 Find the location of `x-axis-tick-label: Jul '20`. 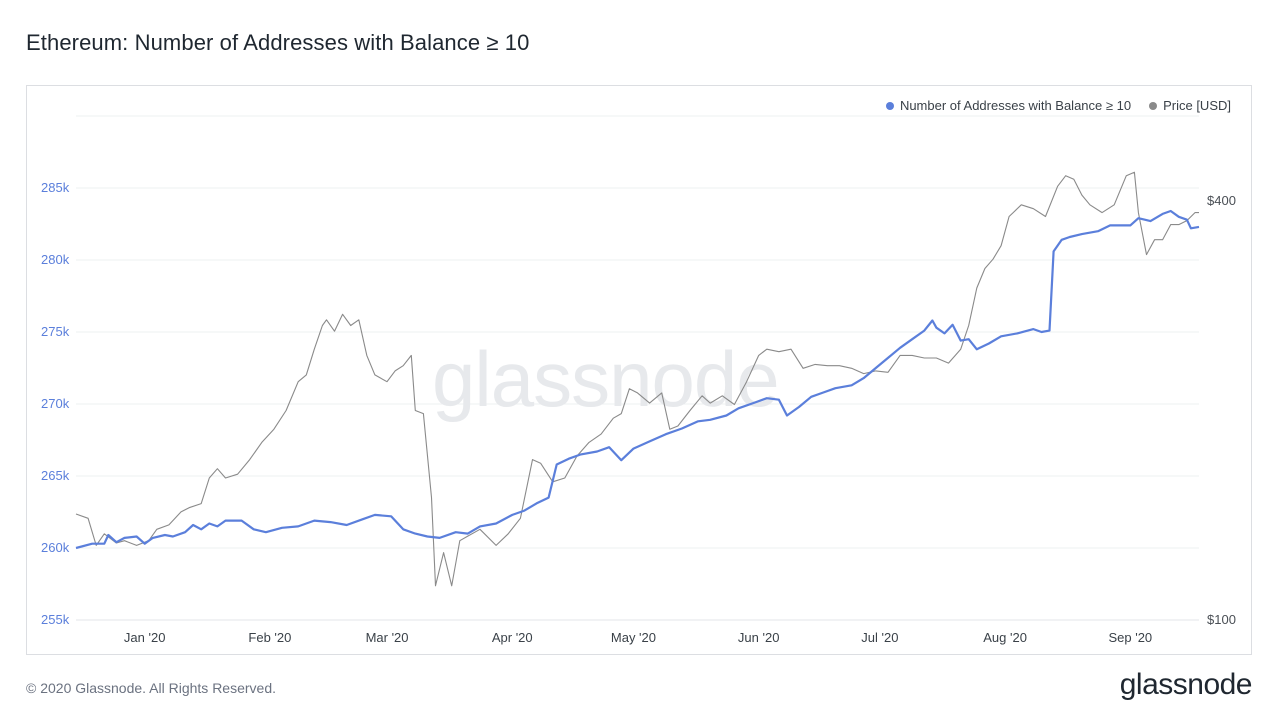

x-axis-tick-label: Jul '20 is located at coordinates (879, 637).